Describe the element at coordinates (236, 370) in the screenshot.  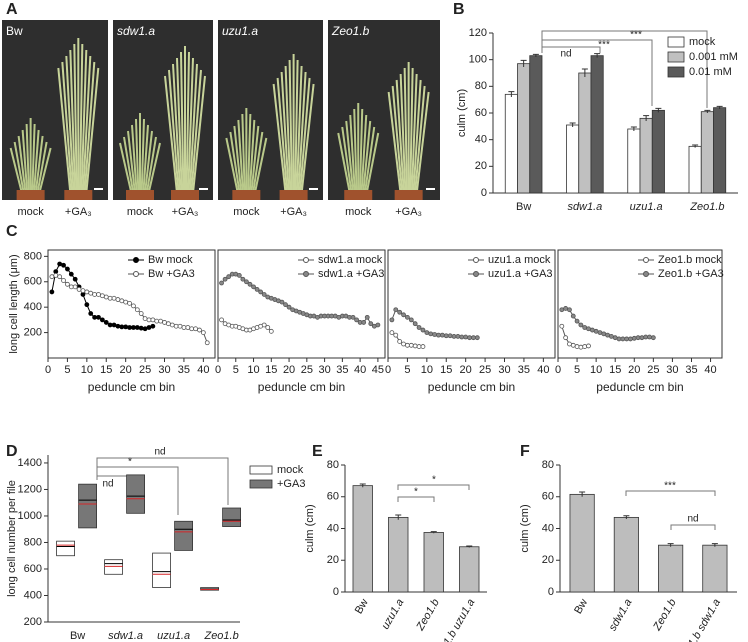
I see `x-tick-label: 5` at that location.